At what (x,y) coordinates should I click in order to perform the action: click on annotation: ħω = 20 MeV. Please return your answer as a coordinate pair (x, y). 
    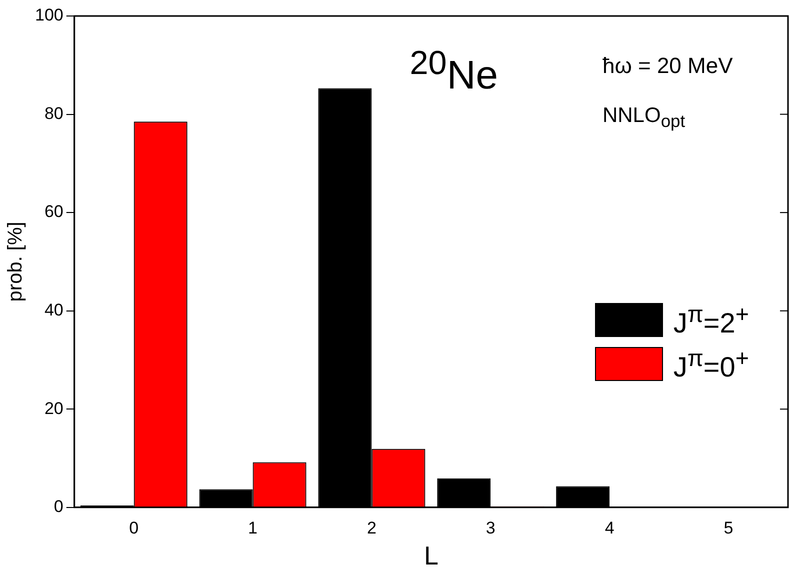
    Looking at the image, I should click on (667, 65).